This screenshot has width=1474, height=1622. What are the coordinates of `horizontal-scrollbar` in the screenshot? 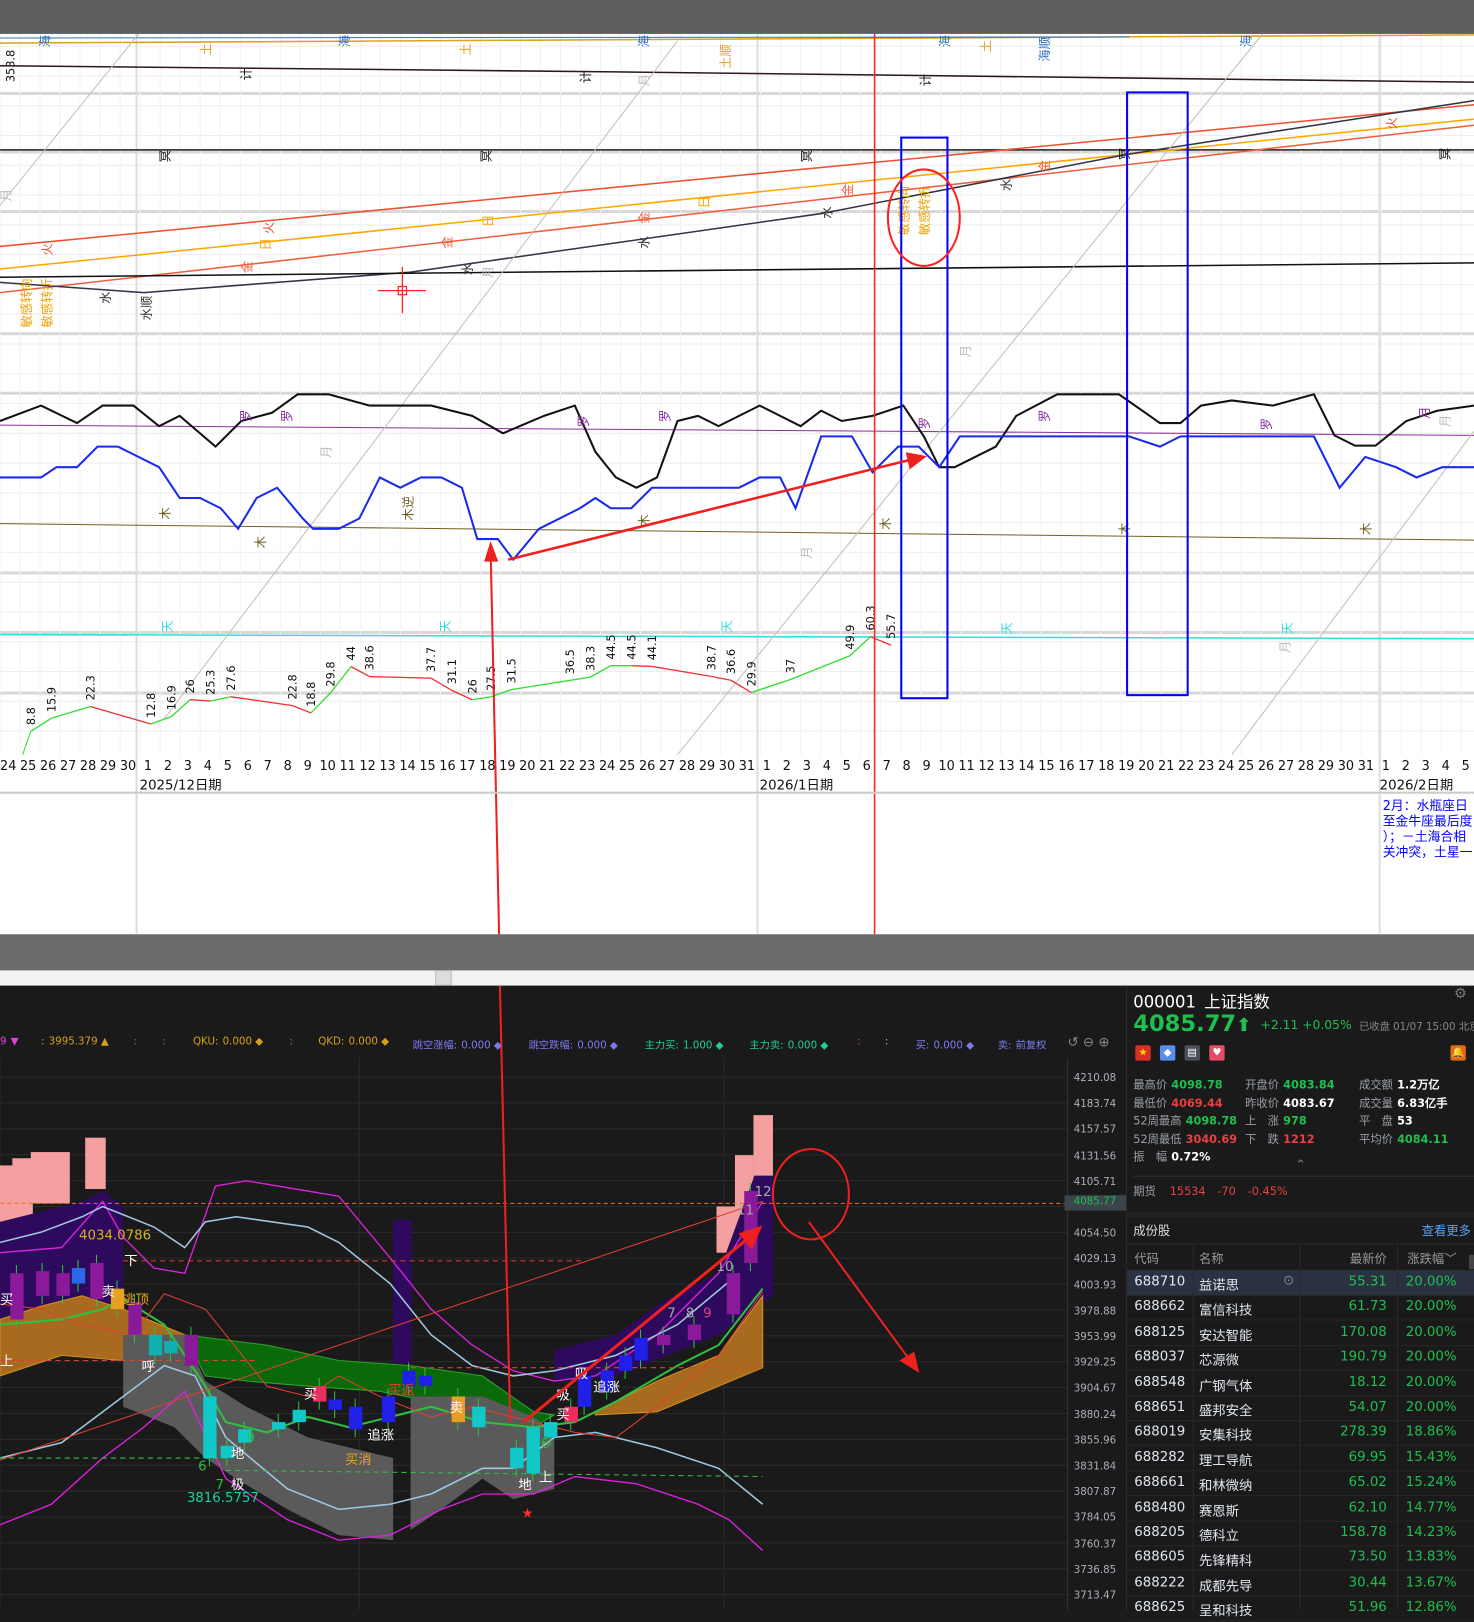 It's located at (737, 978).